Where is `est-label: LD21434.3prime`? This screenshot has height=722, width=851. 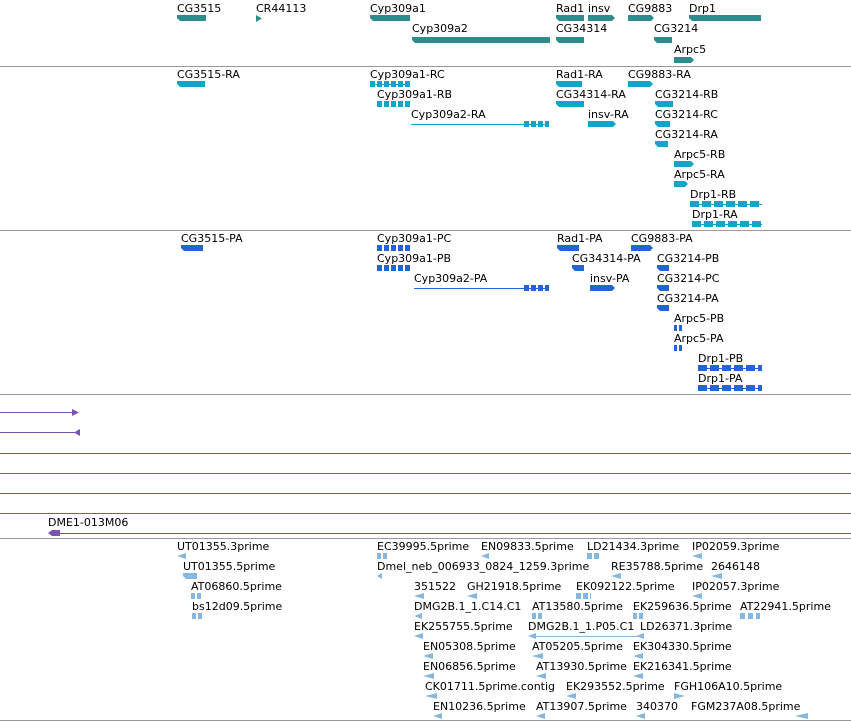
est-label: LD21434.3prime is located at coordinates (633, 546).